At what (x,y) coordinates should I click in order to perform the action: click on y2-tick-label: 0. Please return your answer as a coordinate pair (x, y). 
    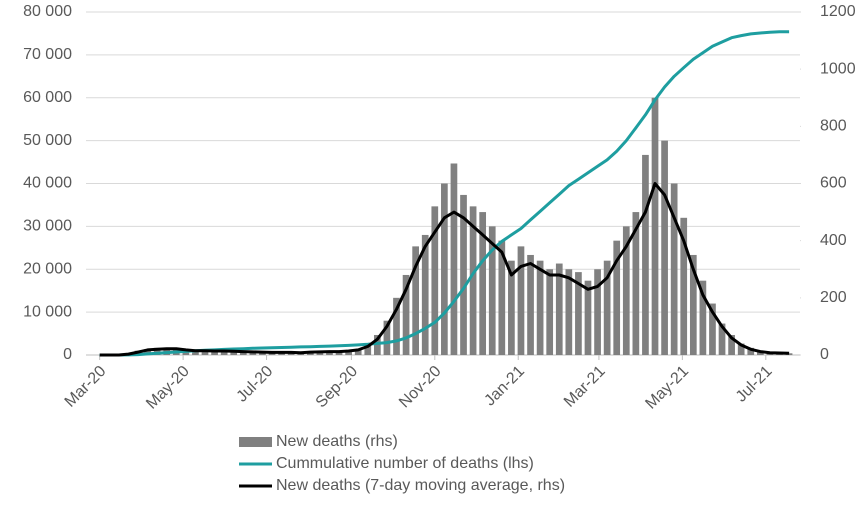
    Looking at the image, I should click on (824, 354).